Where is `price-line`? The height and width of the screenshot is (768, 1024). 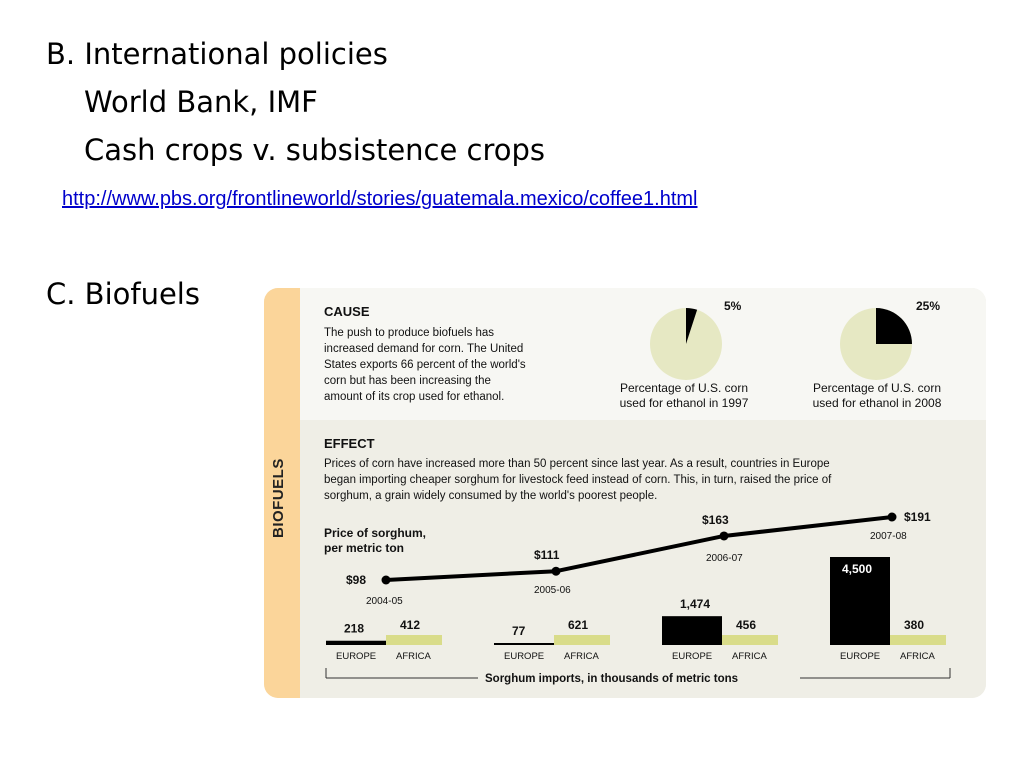
price-line is located at coordinates (639, 548).